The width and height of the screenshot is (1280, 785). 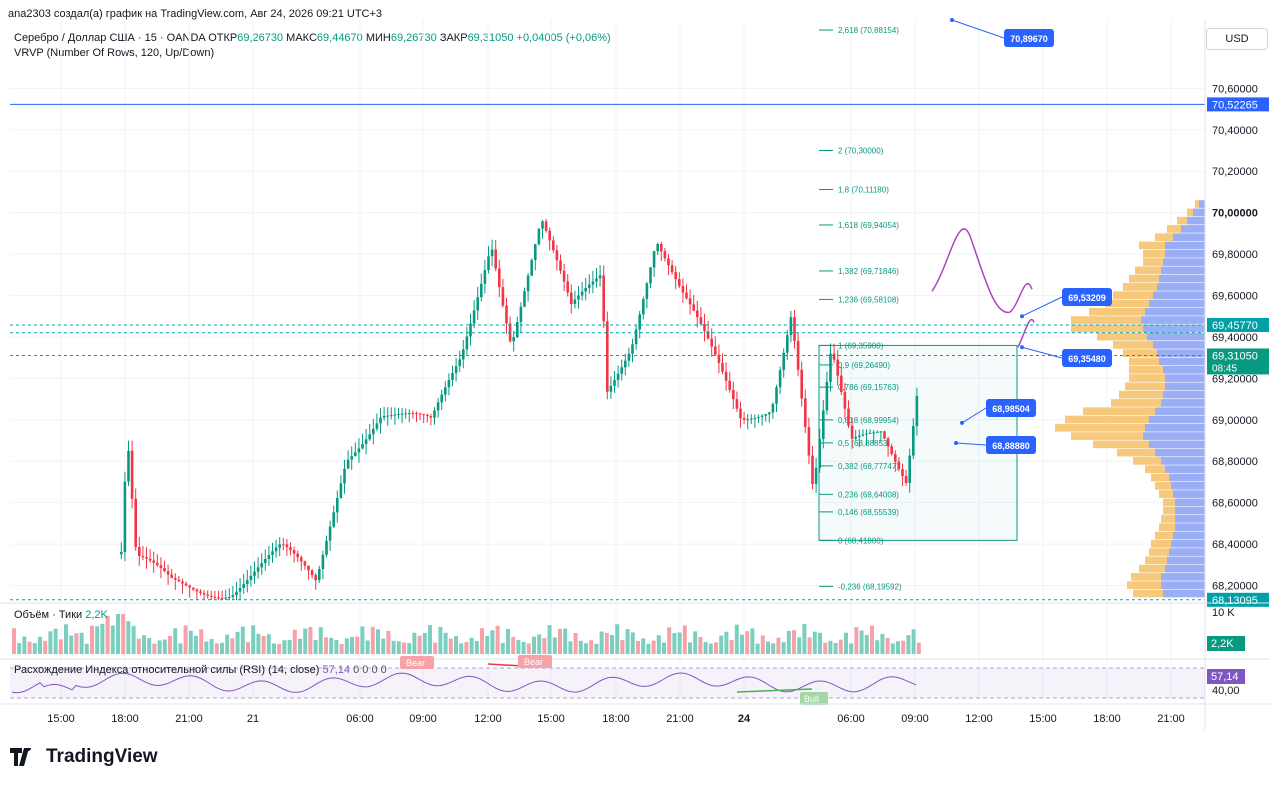 I want to click on bull-divergence-line, so click(x=774, y=690).